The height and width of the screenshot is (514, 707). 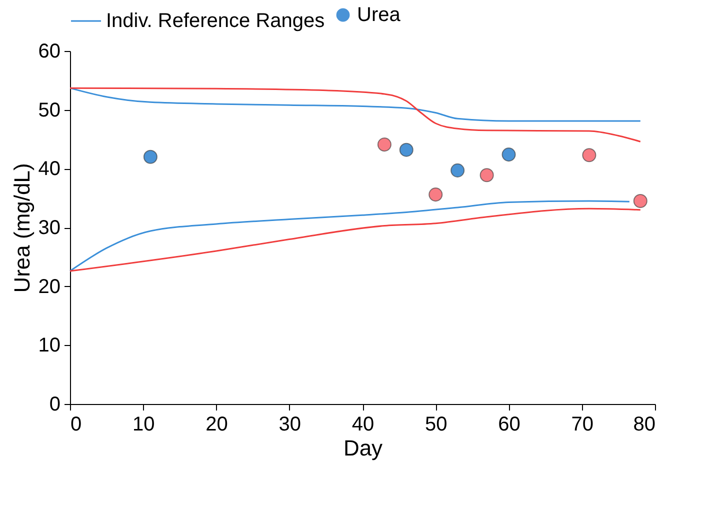 I want to click on y-tick-label: 20, so click(x=49, y=287).